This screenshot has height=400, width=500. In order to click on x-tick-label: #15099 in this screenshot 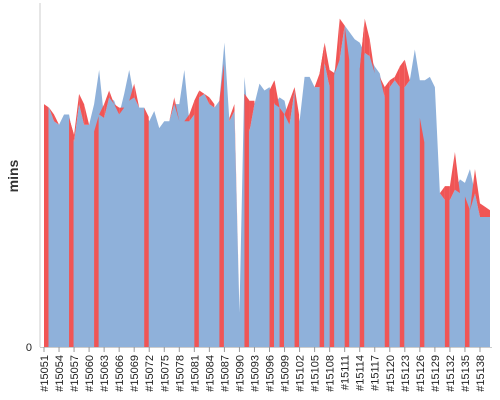, I will do `click(286, 373)`.